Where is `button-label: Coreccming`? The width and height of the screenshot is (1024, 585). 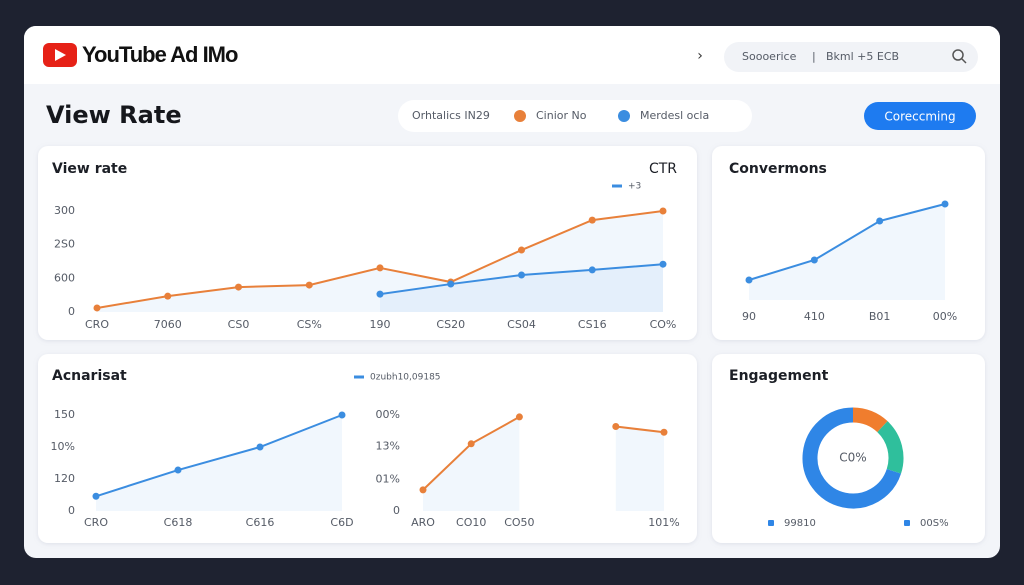 button-label: Coreccming is located at coordinates (919, 117).